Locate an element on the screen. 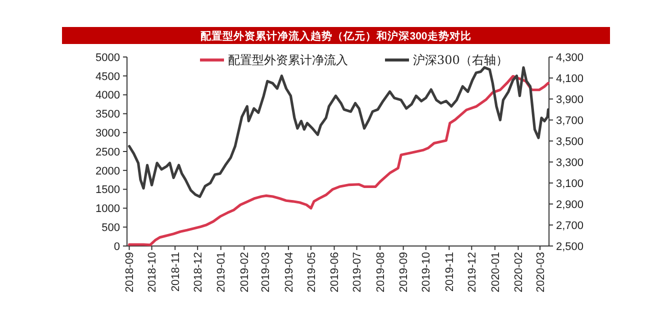 The height and width of the screenshot is (325, 668). y-tick-label: 5000 is located at coordinates (108, 58).